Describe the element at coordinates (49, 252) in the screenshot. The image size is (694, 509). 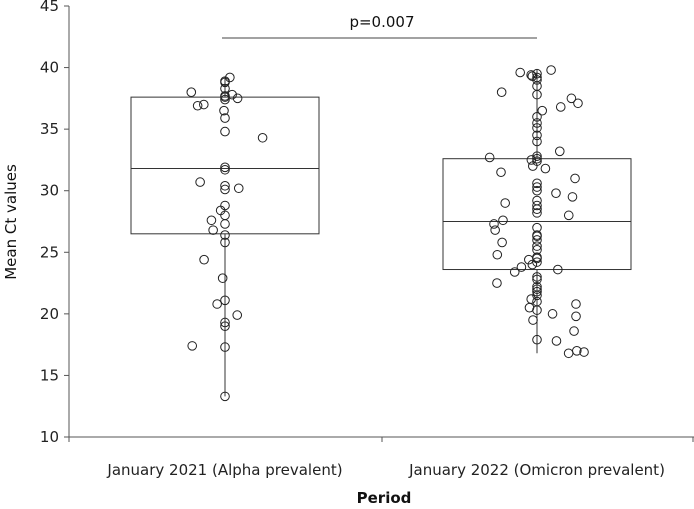
I see `y-tick-label: 25` at that location.